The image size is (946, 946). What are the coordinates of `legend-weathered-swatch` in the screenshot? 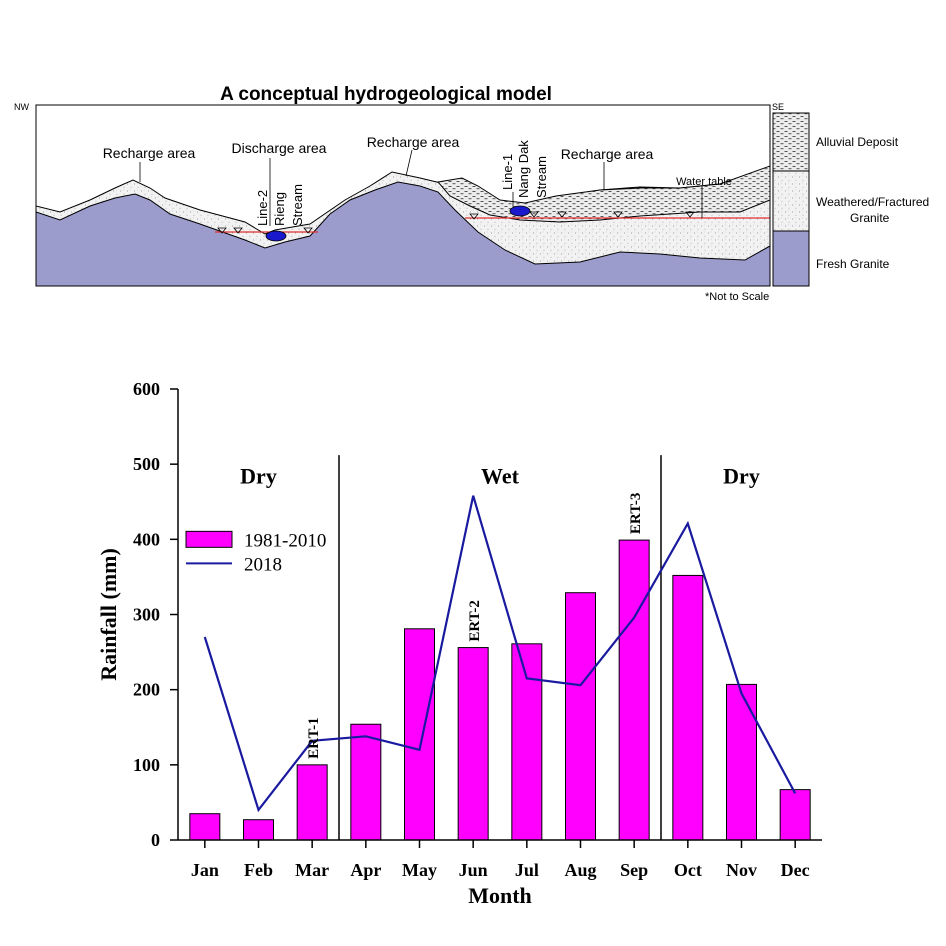 It's located at (791, 201).